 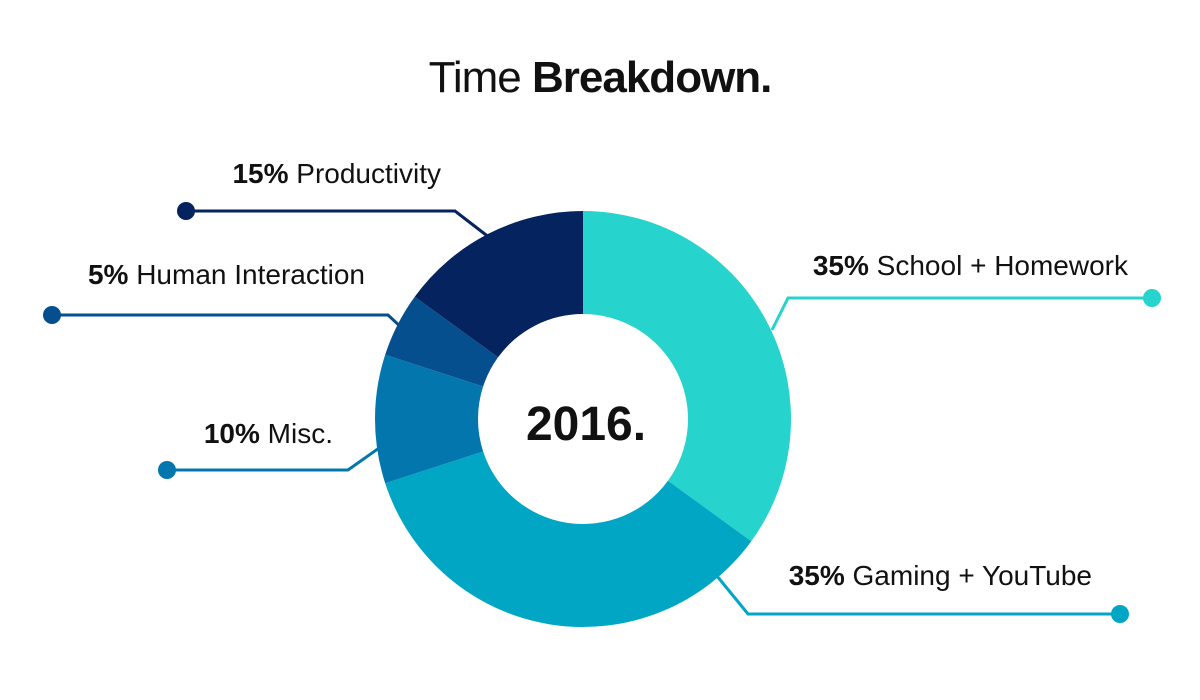 I want to click on slice-productivity, so click(x=498, y=284).